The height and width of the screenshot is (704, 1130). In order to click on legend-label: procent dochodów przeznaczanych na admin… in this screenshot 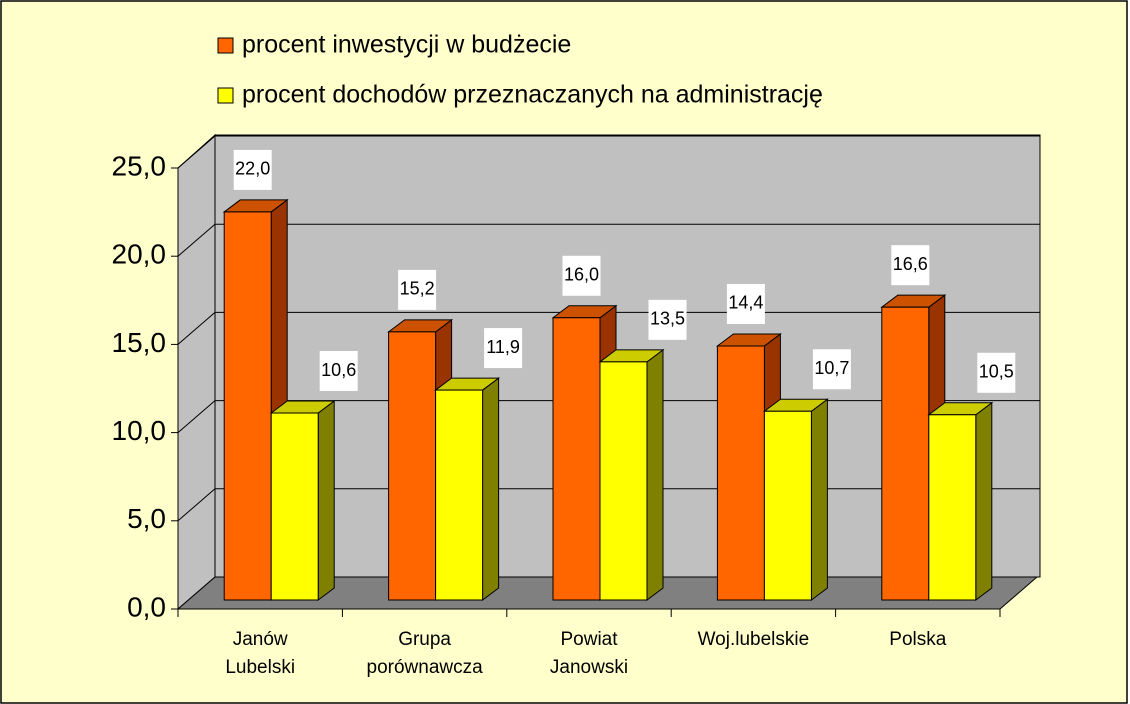, I will do `click(532, 95)`.